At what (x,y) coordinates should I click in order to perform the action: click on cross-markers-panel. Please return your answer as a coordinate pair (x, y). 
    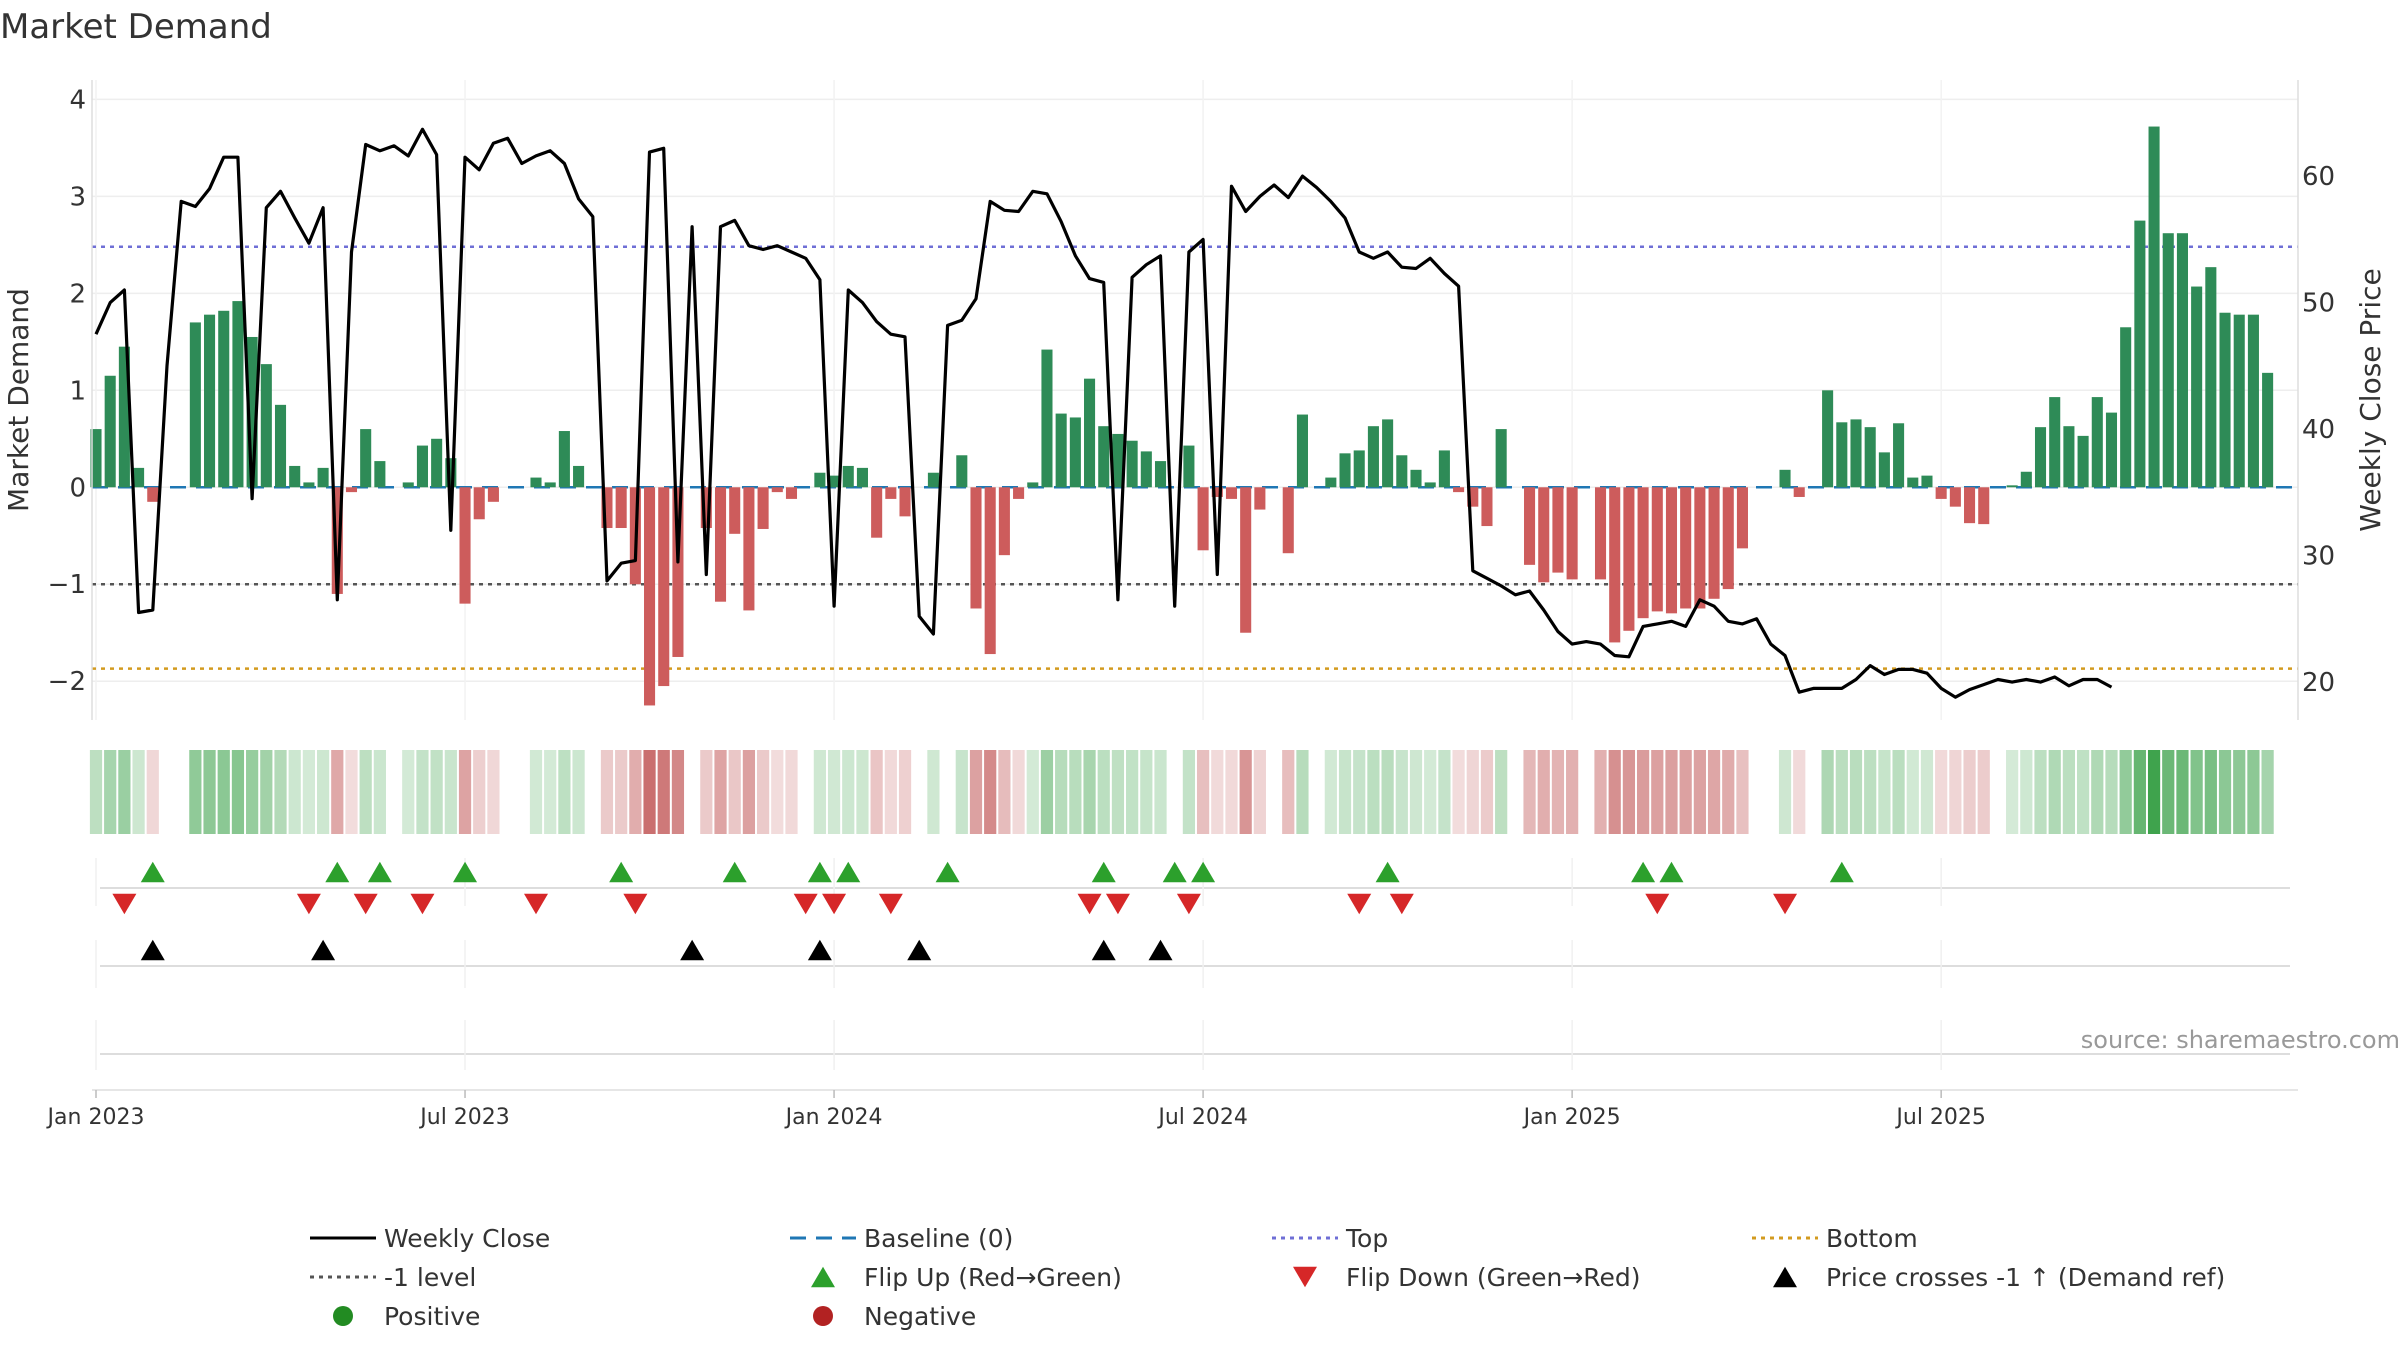
    Looking at the image, I should click on (1192, 963).